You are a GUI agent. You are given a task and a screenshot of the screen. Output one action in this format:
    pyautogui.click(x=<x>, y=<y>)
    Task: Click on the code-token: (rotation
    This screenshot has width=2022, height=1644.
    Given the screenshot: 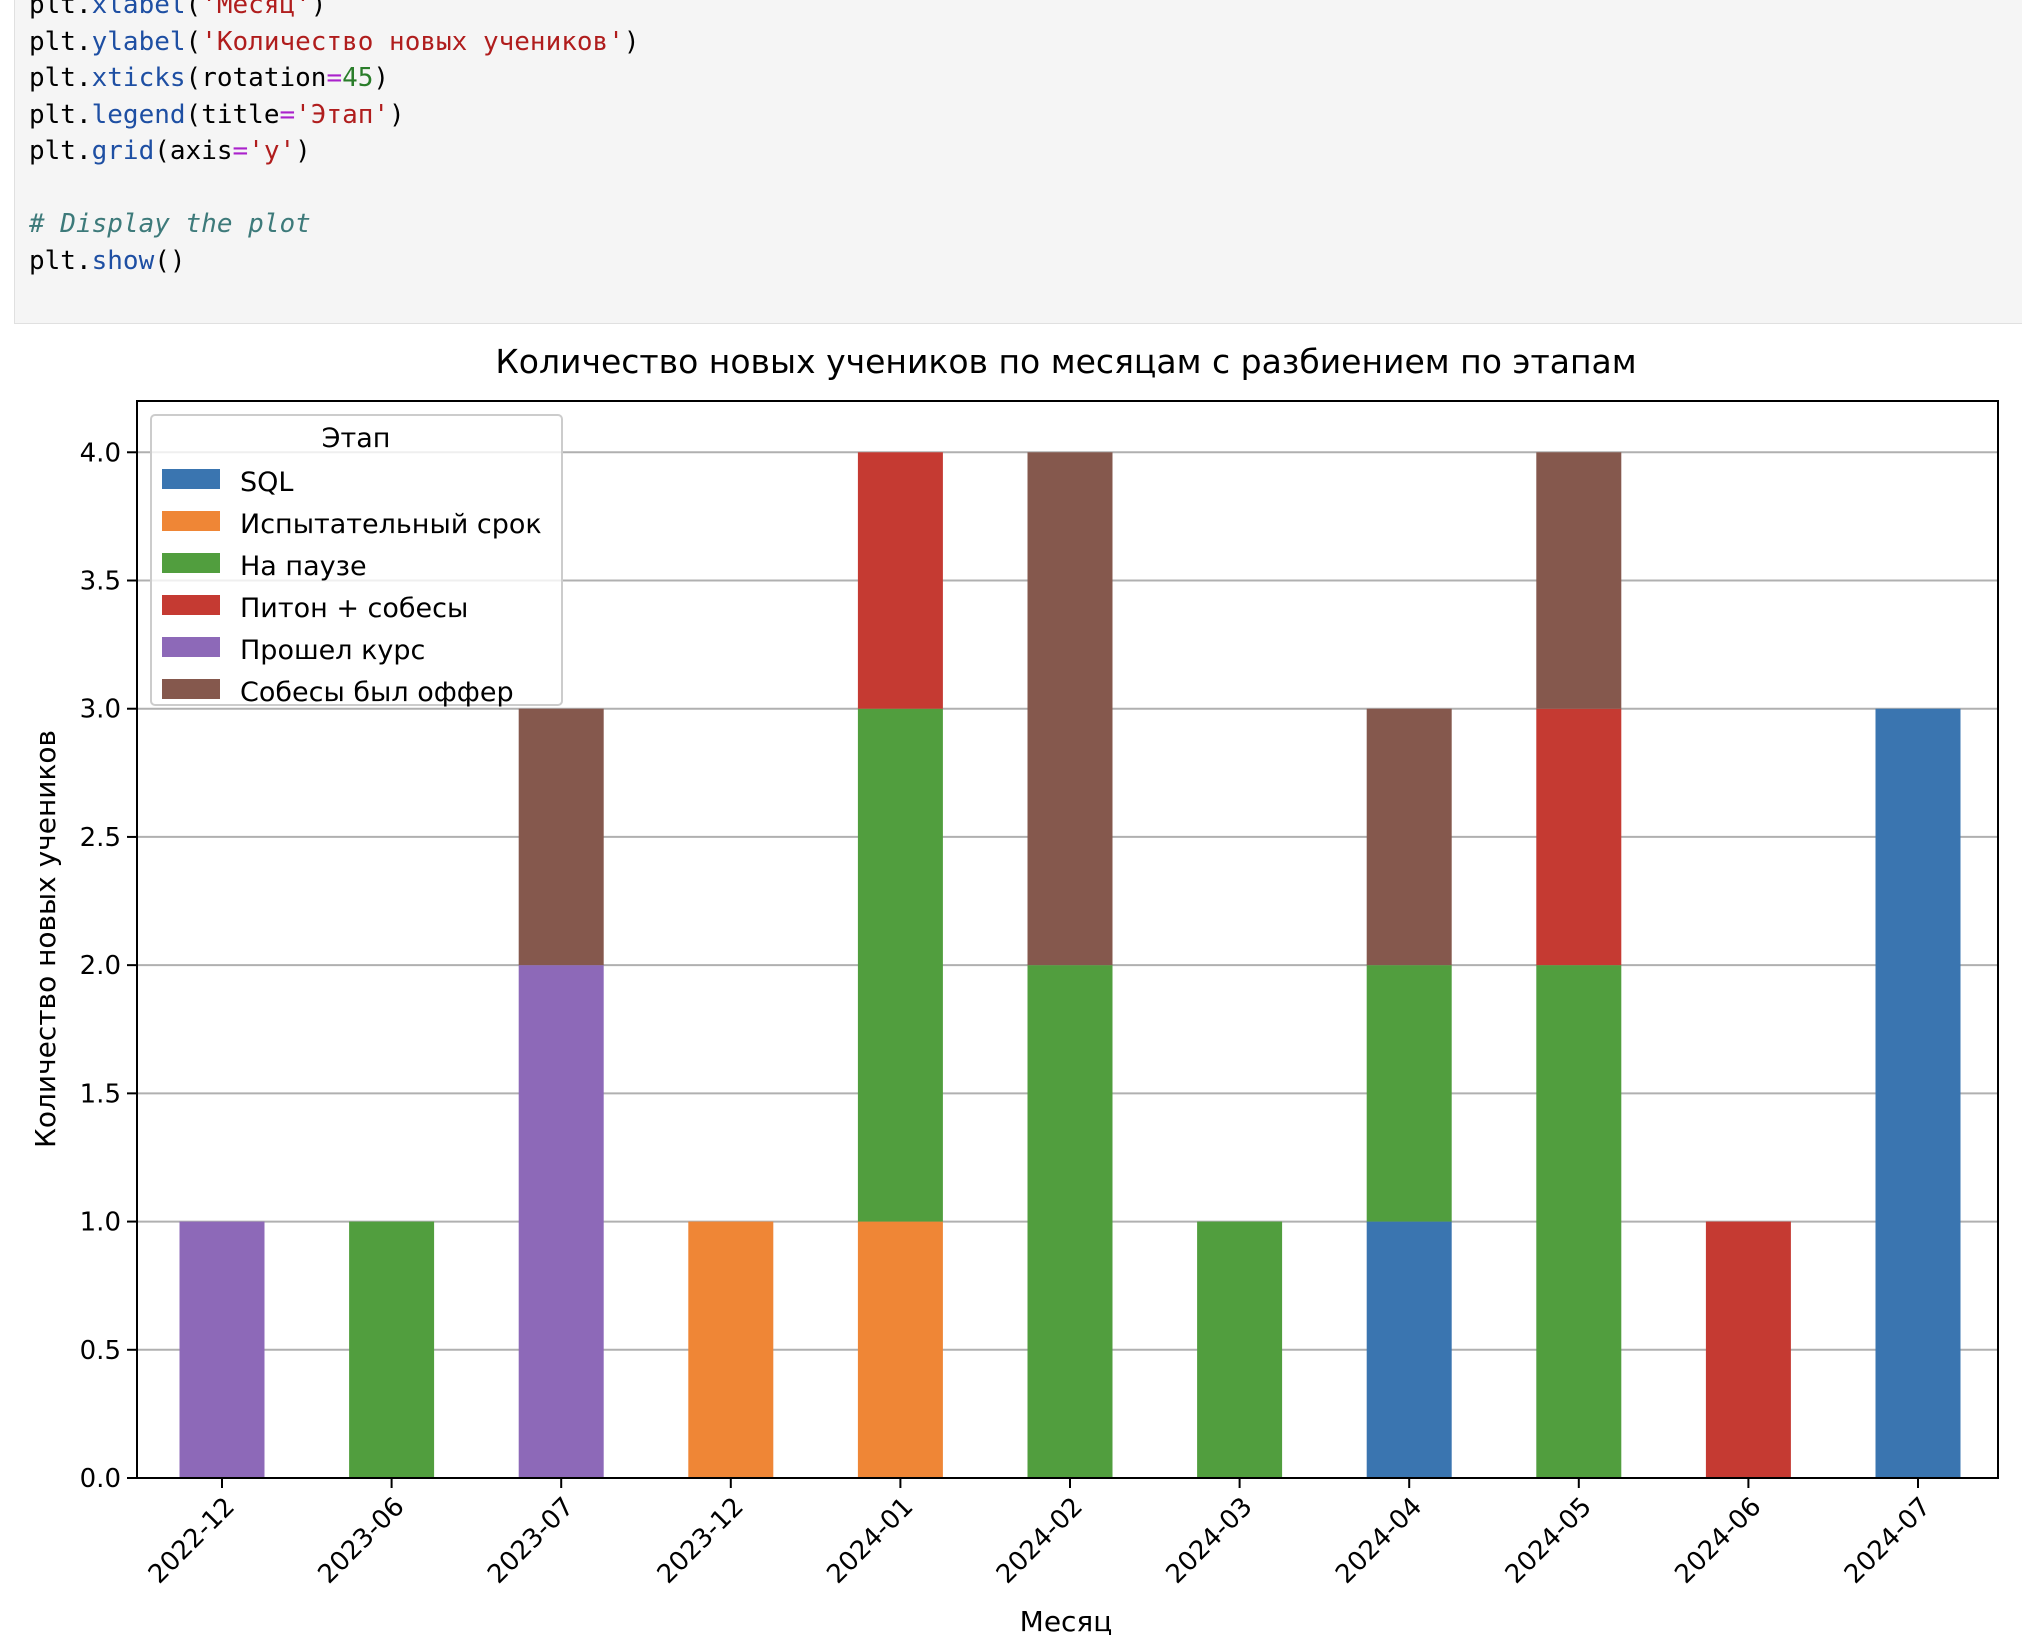 What is the action you would take?
    pyautogui.click(x=256, y=78)
    